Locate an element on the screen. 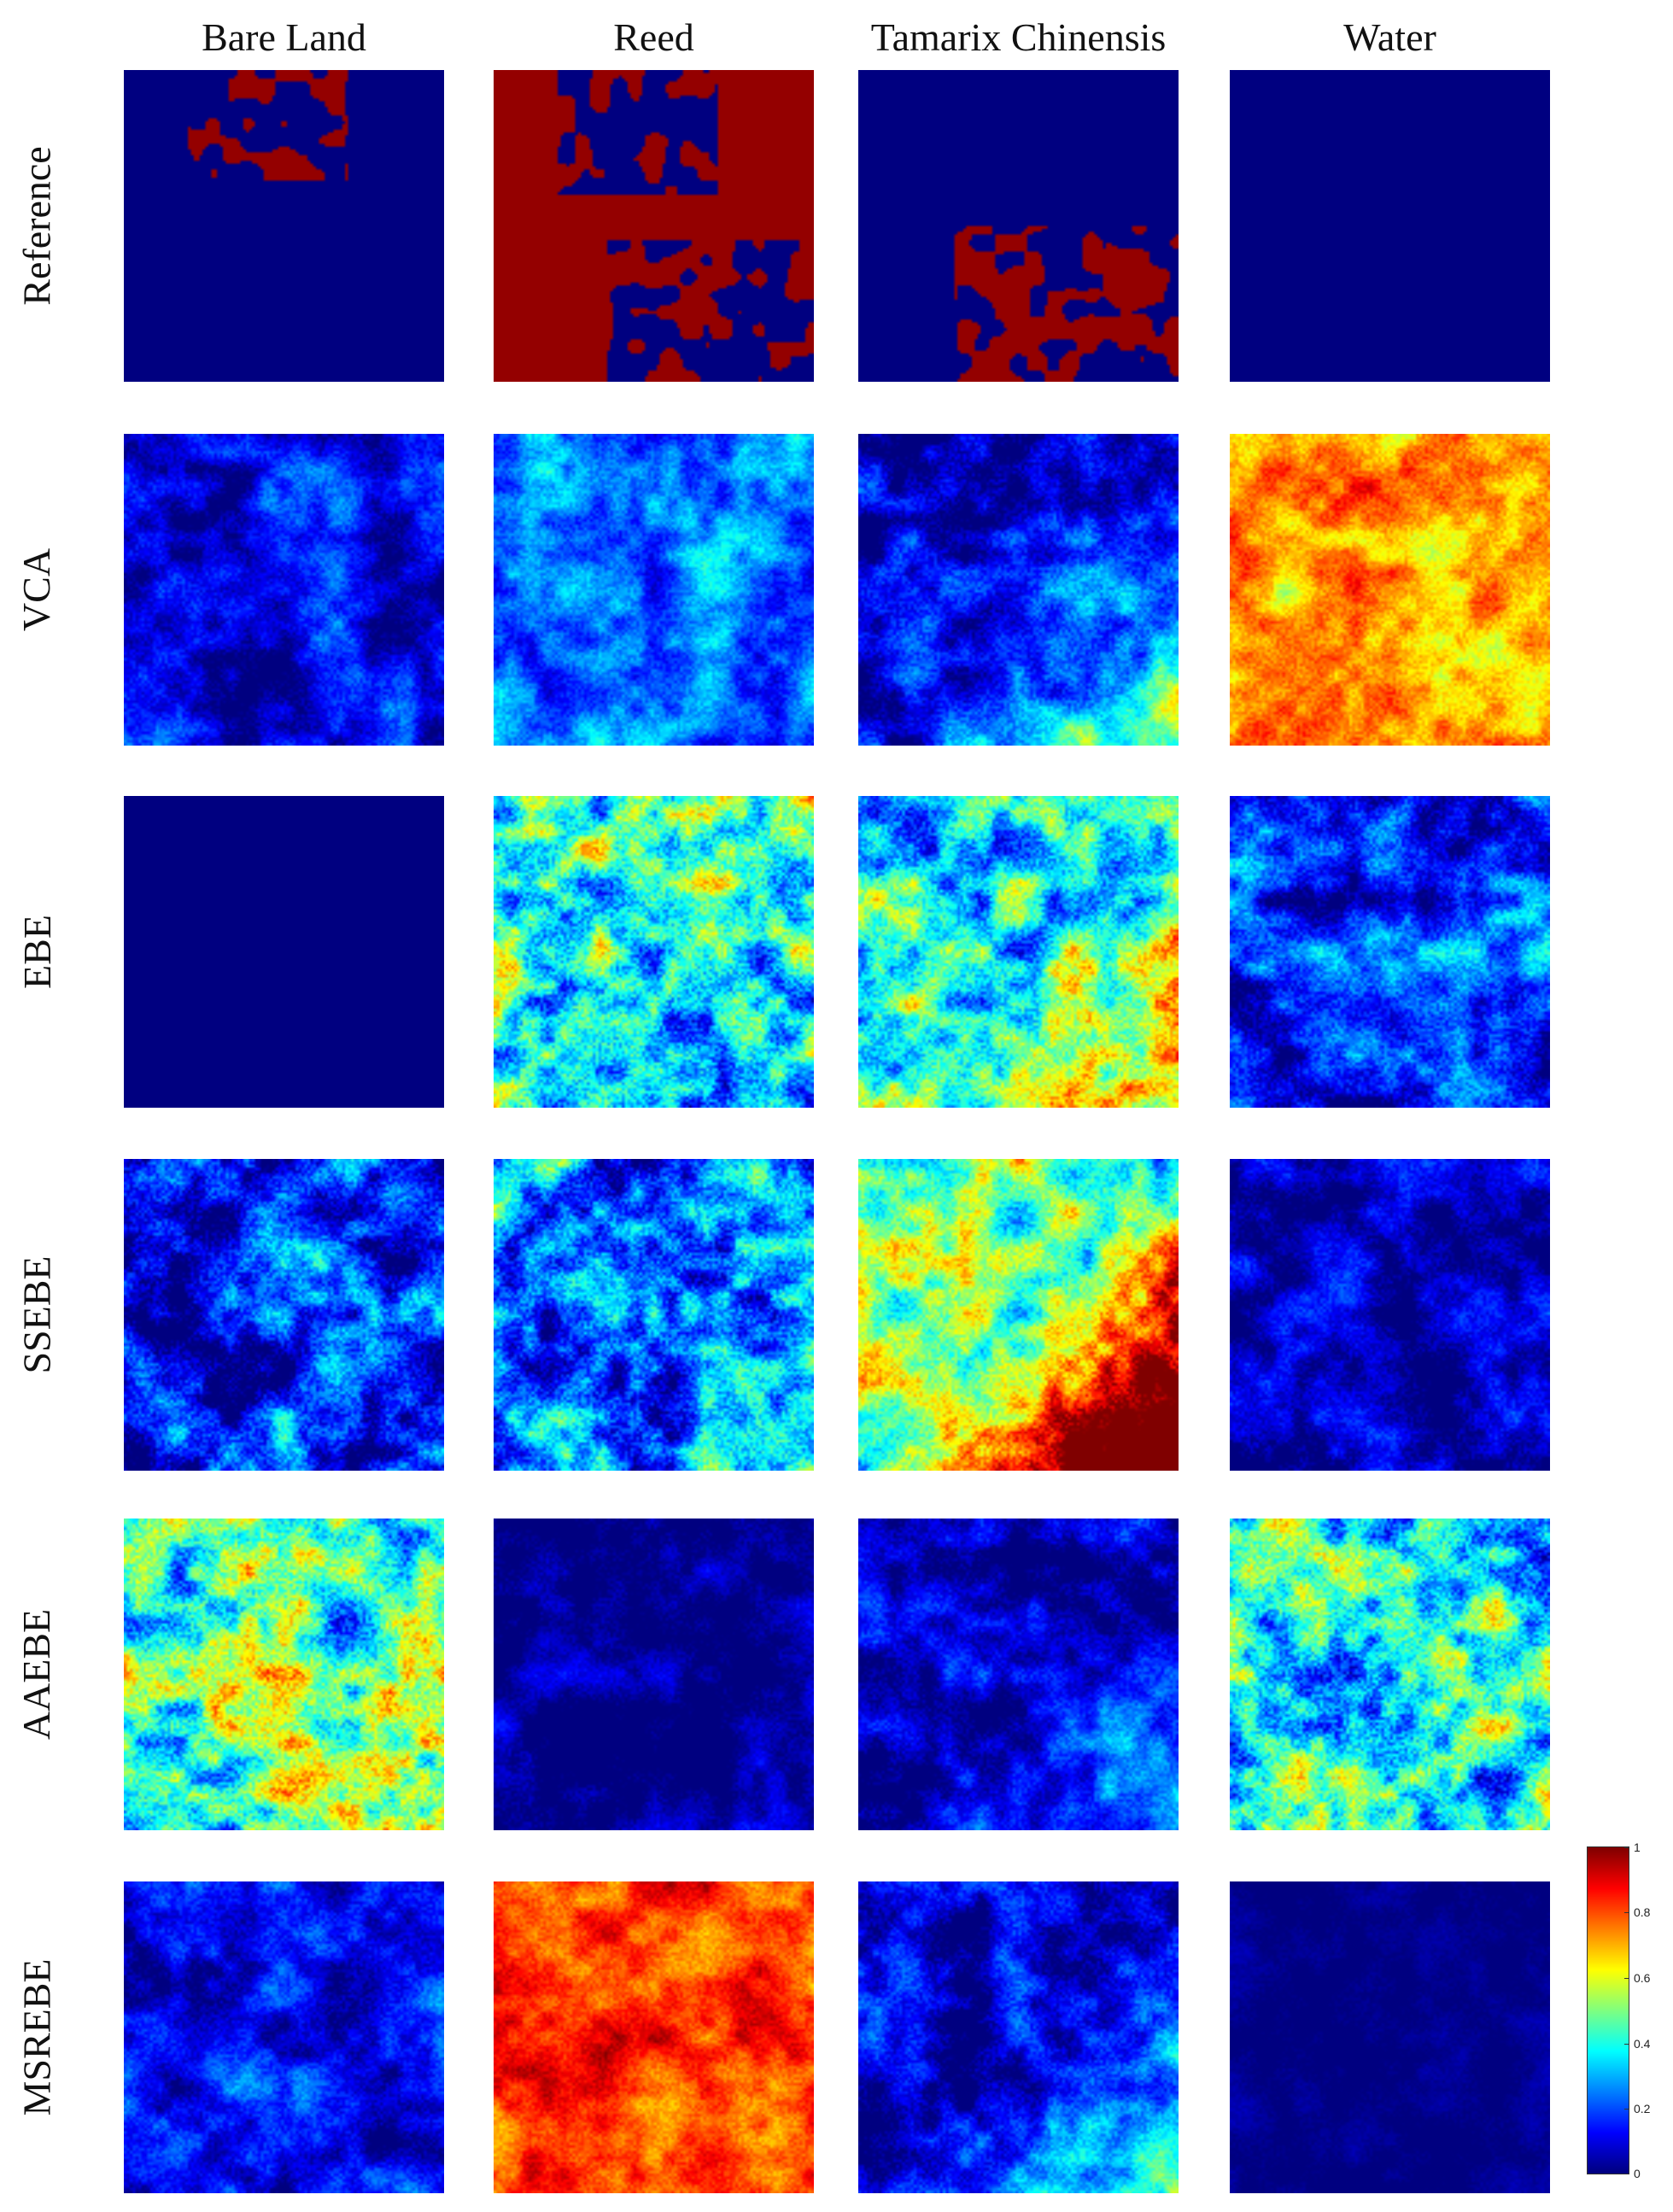  abundance-map-ssebe-reed is located at coordinates (654, 1315).